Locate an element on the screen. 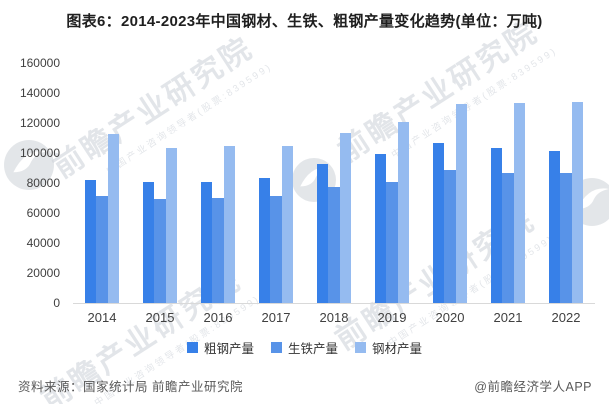  x-tick-2017: 2017 is located at coordinates (276, 317).